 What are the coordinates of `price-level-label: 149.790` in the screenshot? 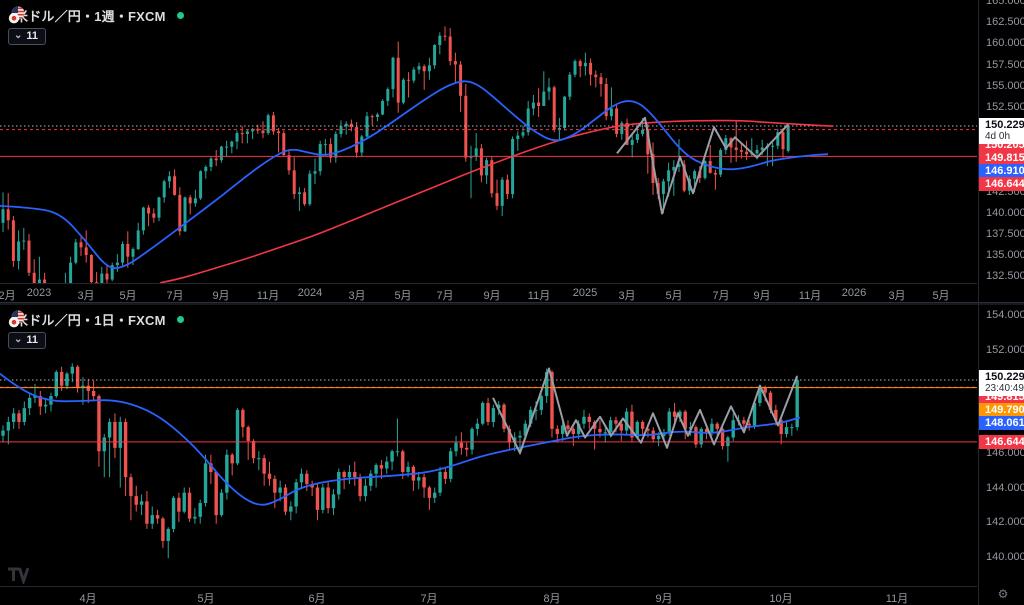 It's located at (1001, 410).